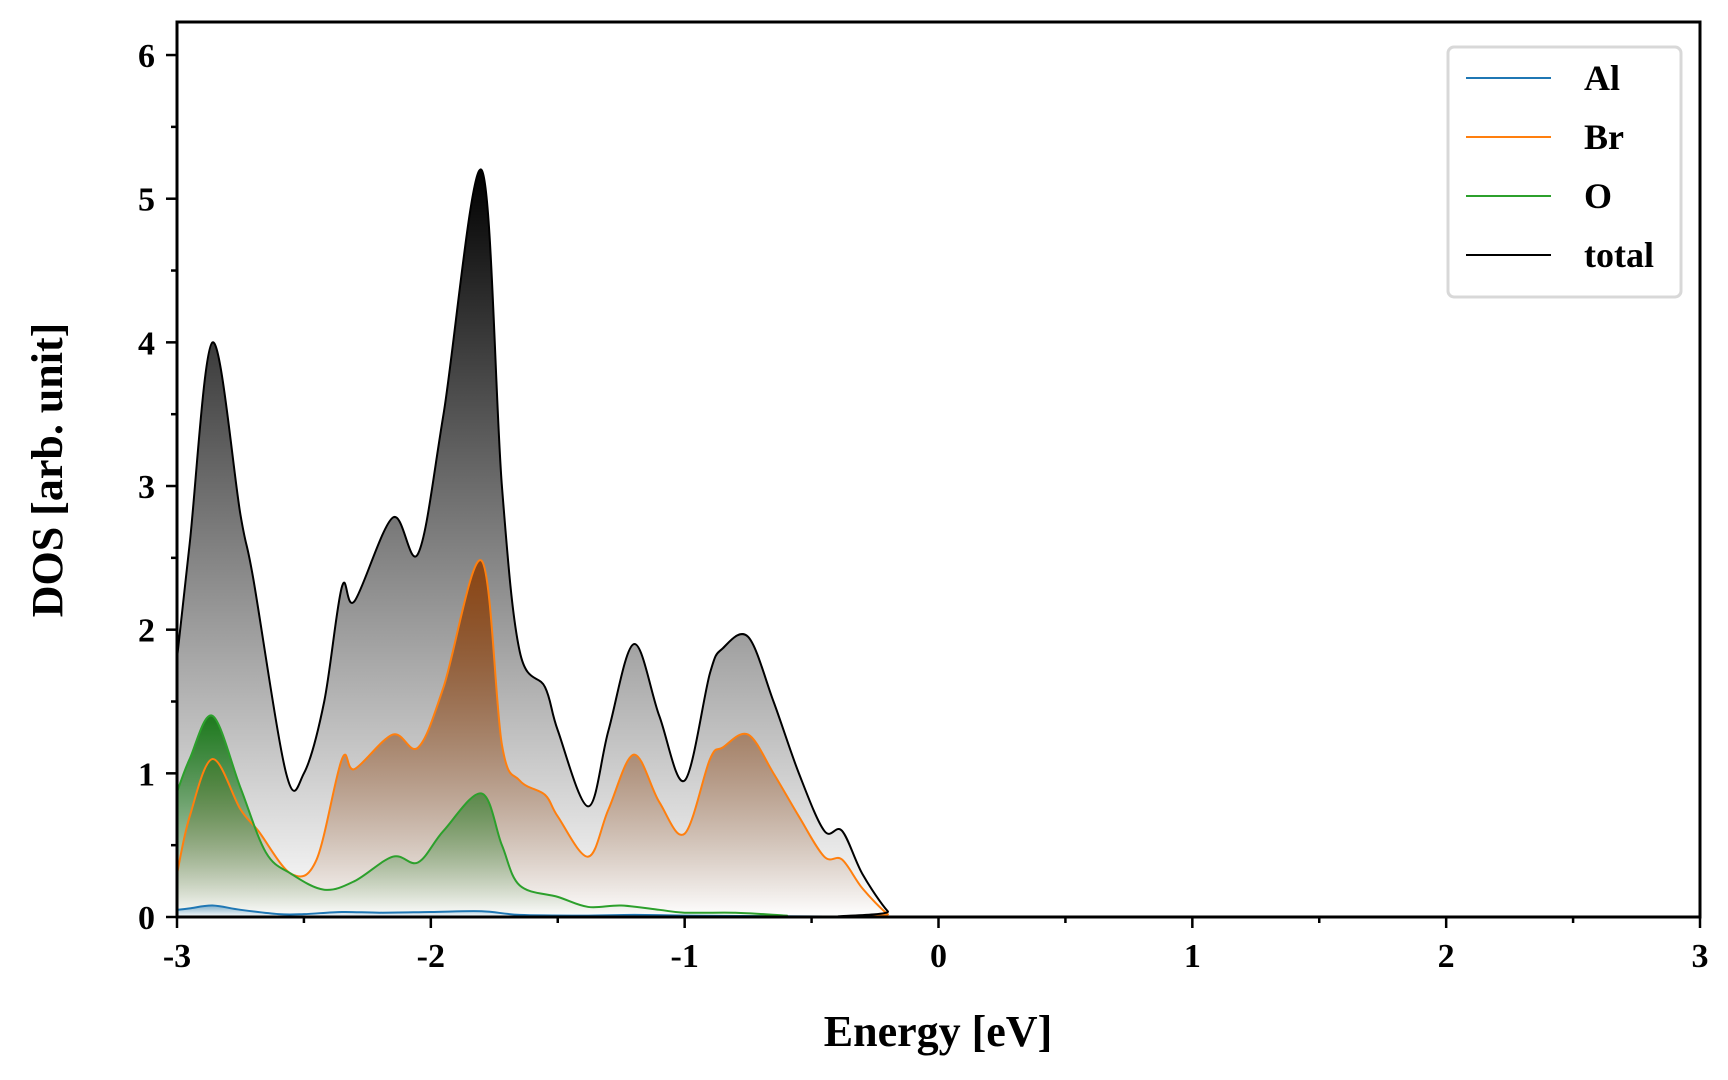 Image resolution: width=1728 pixels, height=1080 pixels. I want to click on y-axis-label: DOS [arb. unit], so click(47, 470).